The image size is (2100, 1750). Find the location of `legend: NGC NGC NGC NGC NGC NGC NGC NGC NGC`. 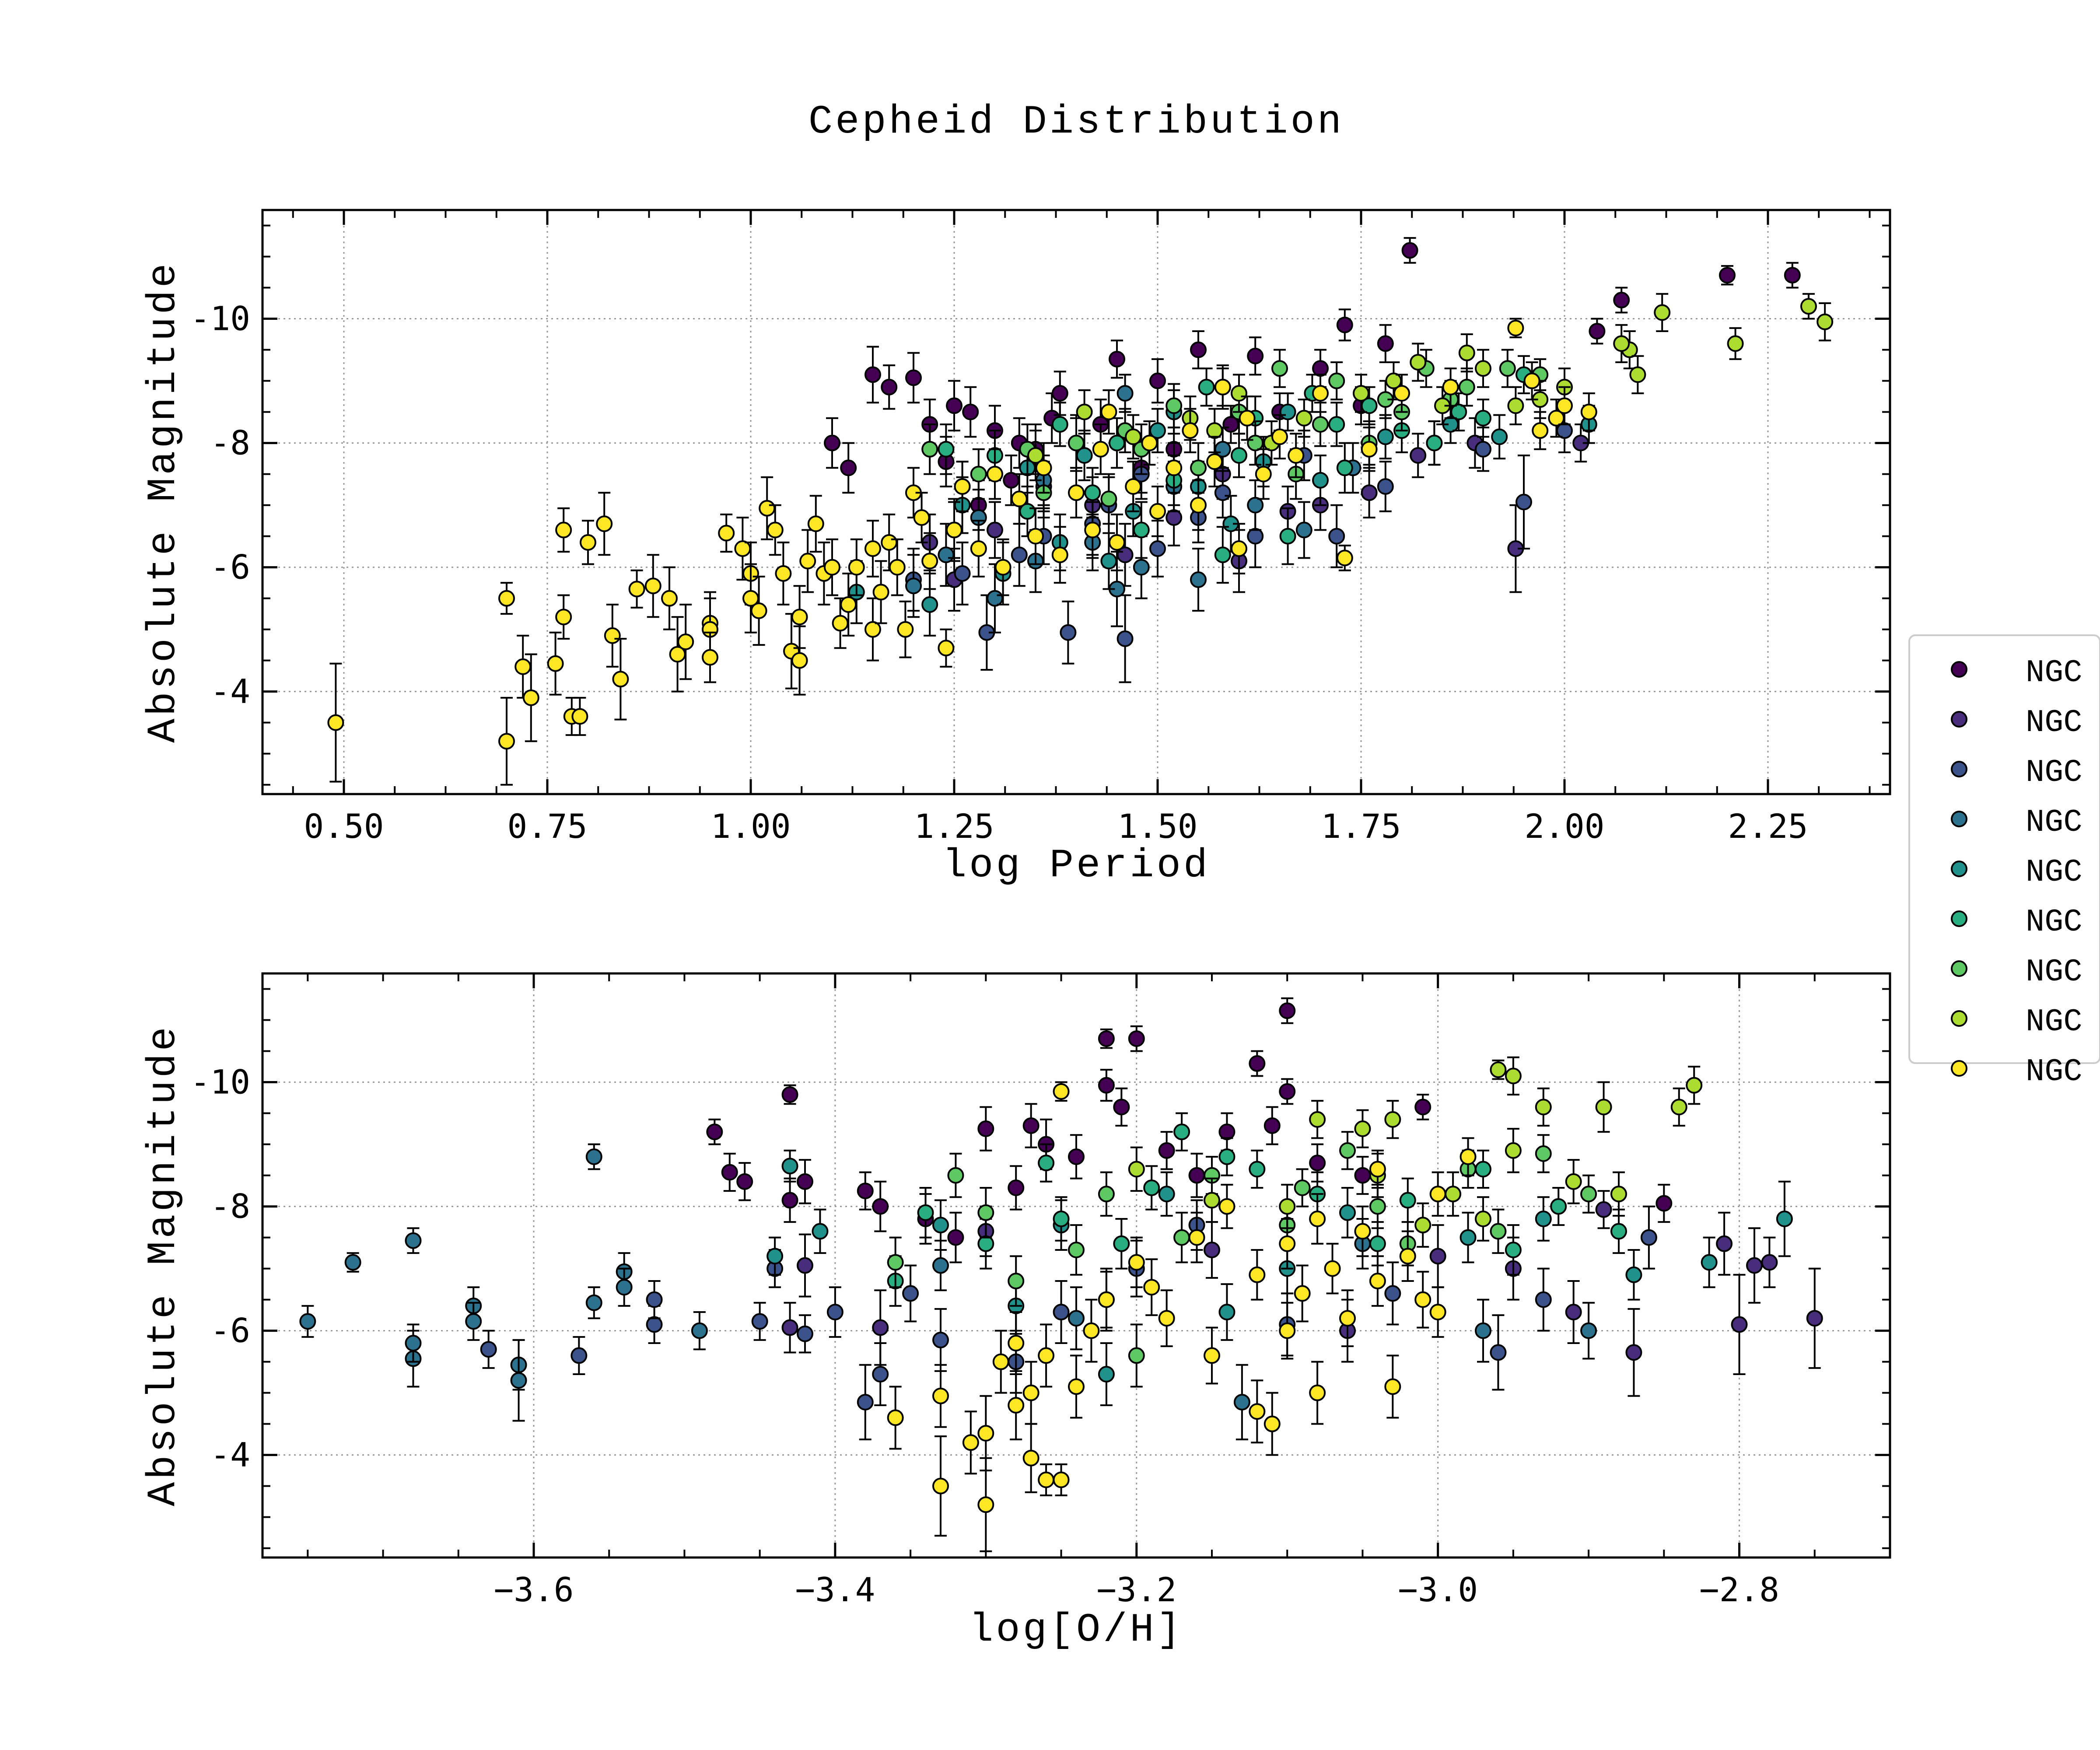

legend: NGC NGC NGC NGC NGC NGC NGC NGC NGC is located at coordinates (2004, 862).